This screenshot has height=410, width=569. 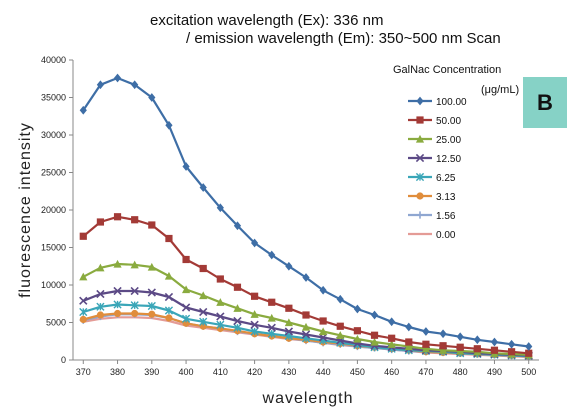 I want to click on y-tick-label: 0, so click(x=63, y=360).